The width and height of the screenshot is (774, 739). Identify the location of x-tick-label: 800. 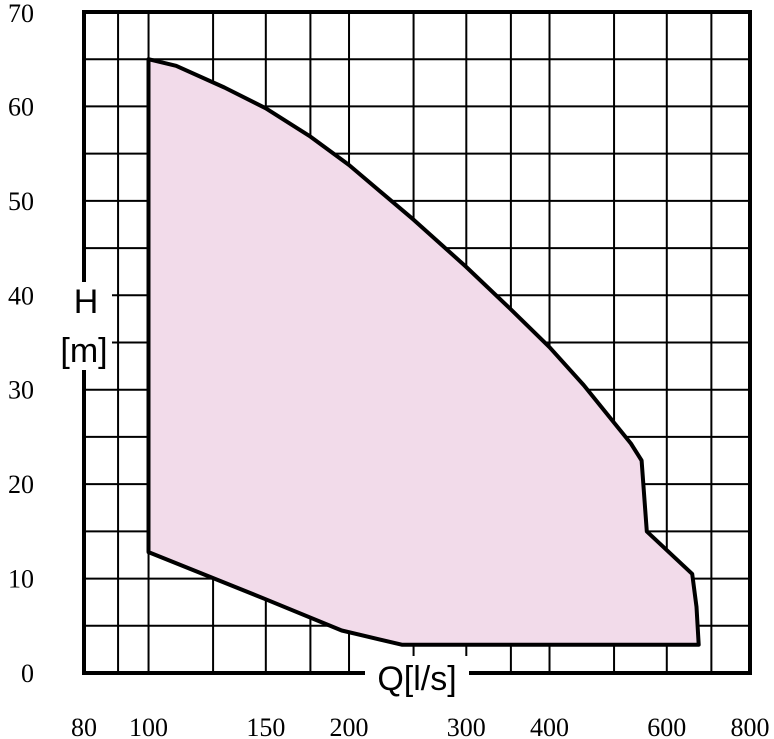
(750, 726).